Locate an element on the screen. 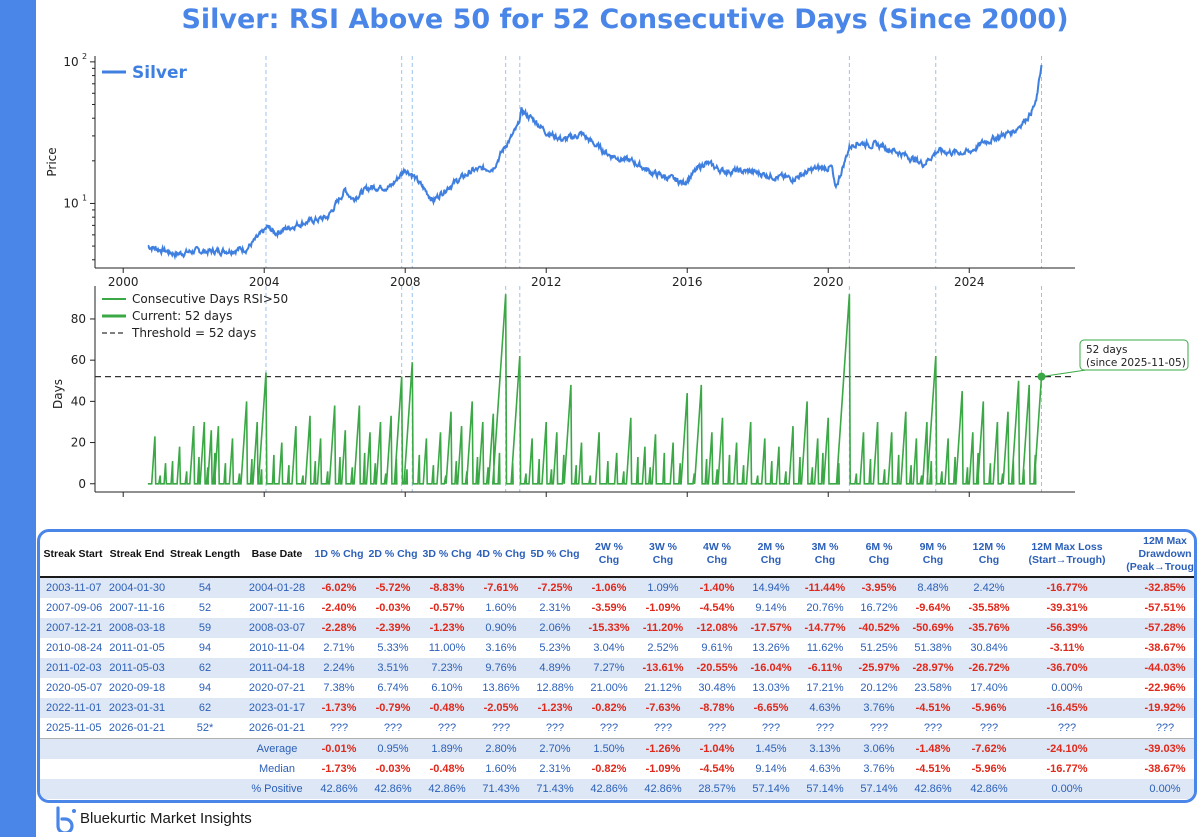 The width and height of the screenshot is (1199, 837). column-header: 4W % Chg is located at coordinates (716, 553).